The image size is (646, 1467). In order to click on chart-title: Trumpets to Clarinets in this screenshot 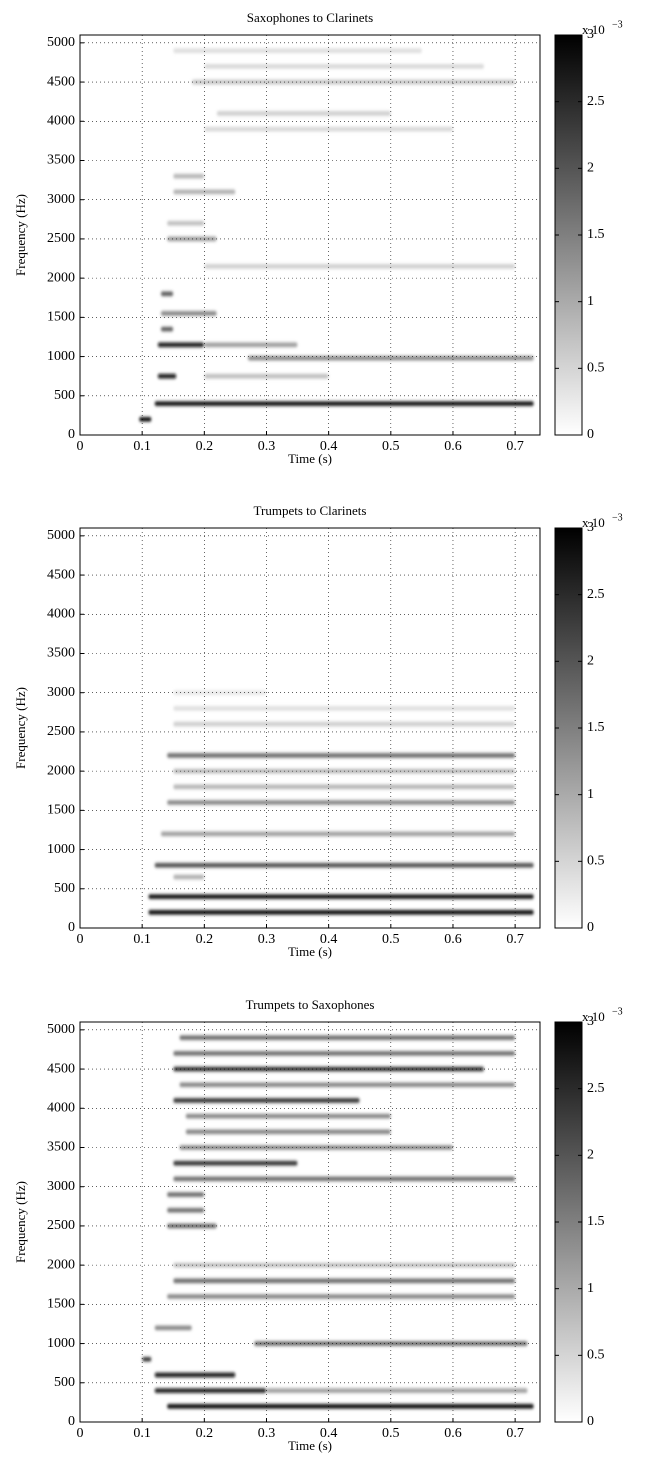, I will do `click(310, 510)`.